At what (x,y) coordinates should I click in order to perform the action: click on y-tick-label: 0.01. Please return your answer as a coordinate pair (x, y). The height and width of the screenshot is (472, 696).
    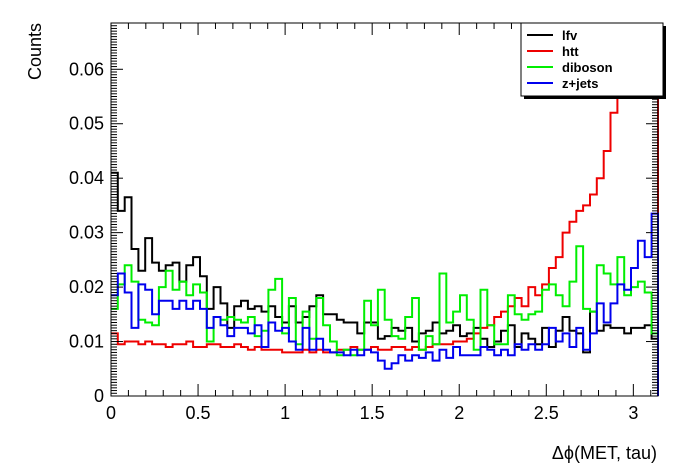
    Looking at the image, I should click on (86, 342).